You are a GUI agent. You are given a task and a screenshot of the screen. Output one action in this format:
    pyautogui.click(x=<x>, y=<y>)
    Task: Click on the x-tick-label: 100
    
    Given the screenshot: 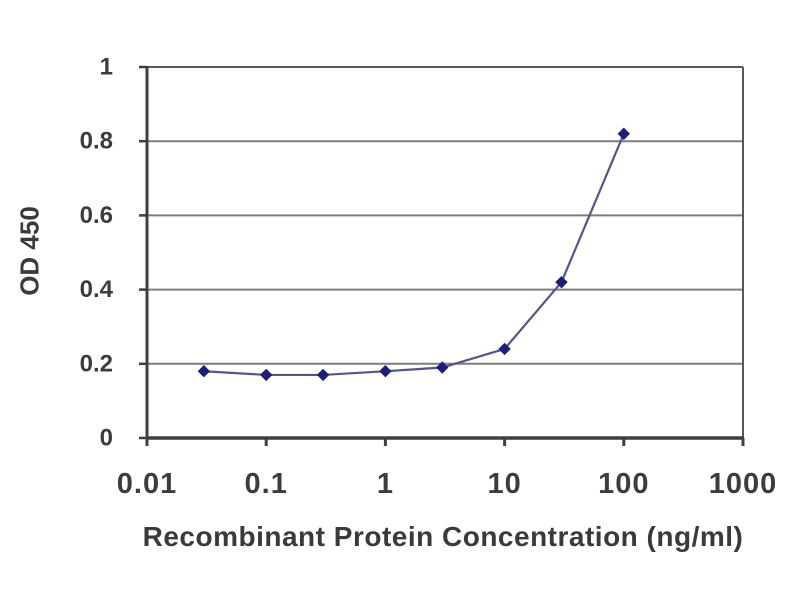 What is the action you would take?
    pyautogui.click(x=623, y=484)
    